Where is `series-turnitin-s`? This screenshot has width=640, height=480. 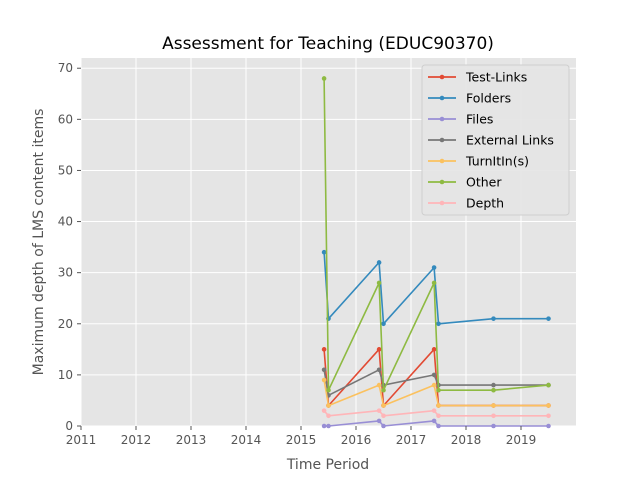
series-turnitin-s is located at coordinates (436, 392).